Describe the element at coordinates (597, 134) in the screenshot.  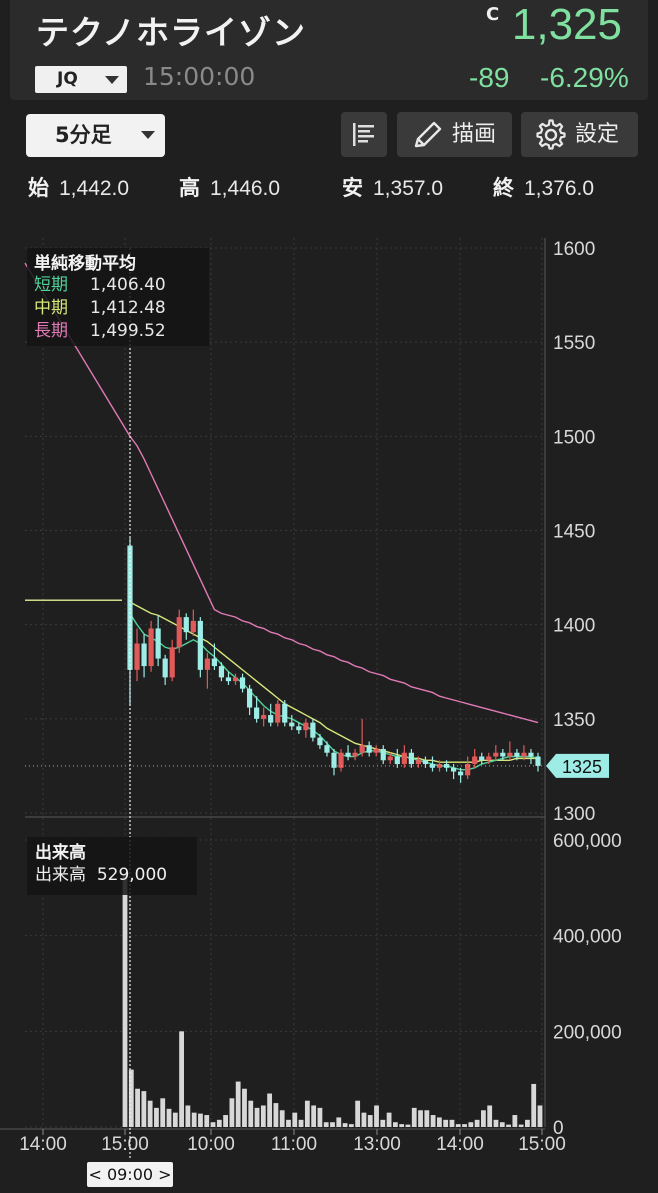
I see `settings-label: 設定` at that location.